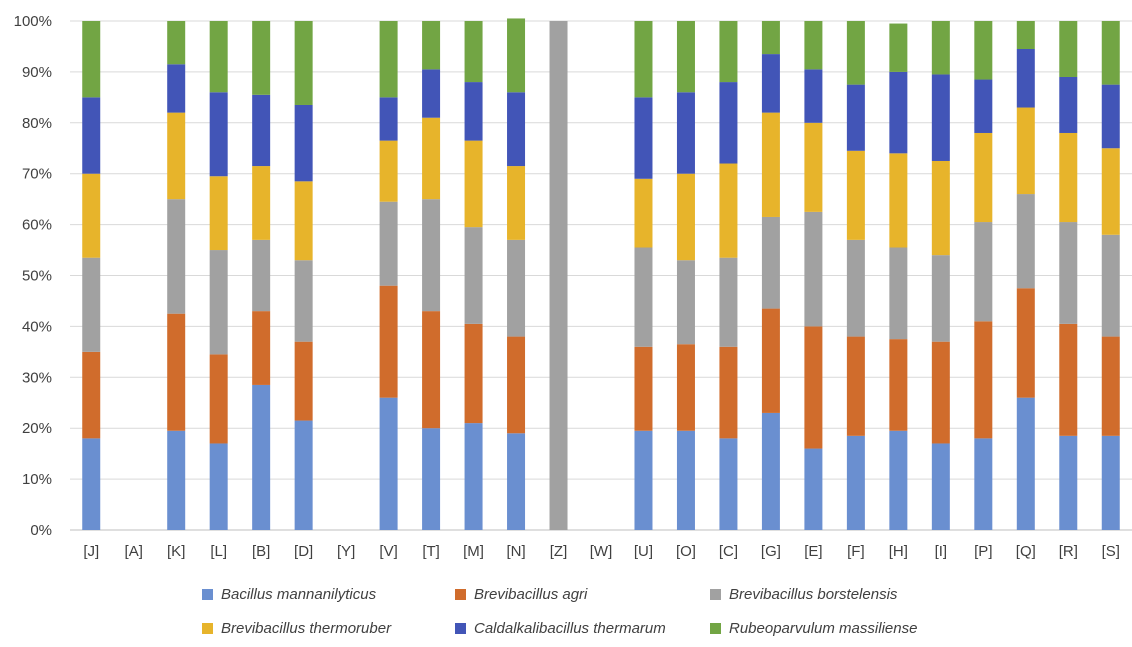 This screenshot has height=647, width=1132. What do you see at coordinates (346, 551) in the screenshot?
I see `x-tick-label: [Y]` at bounding box center [346, 551].